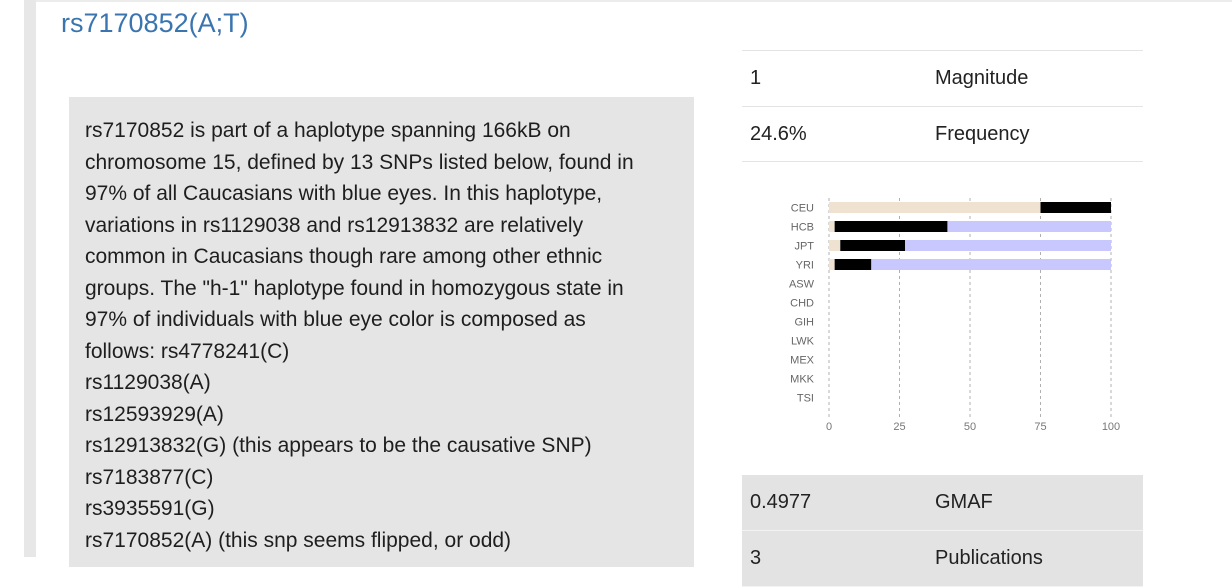 The height and width of the screenshot is (587, 1232). I want to click on page-title: rs7170852(A;T), so click(155, 23).